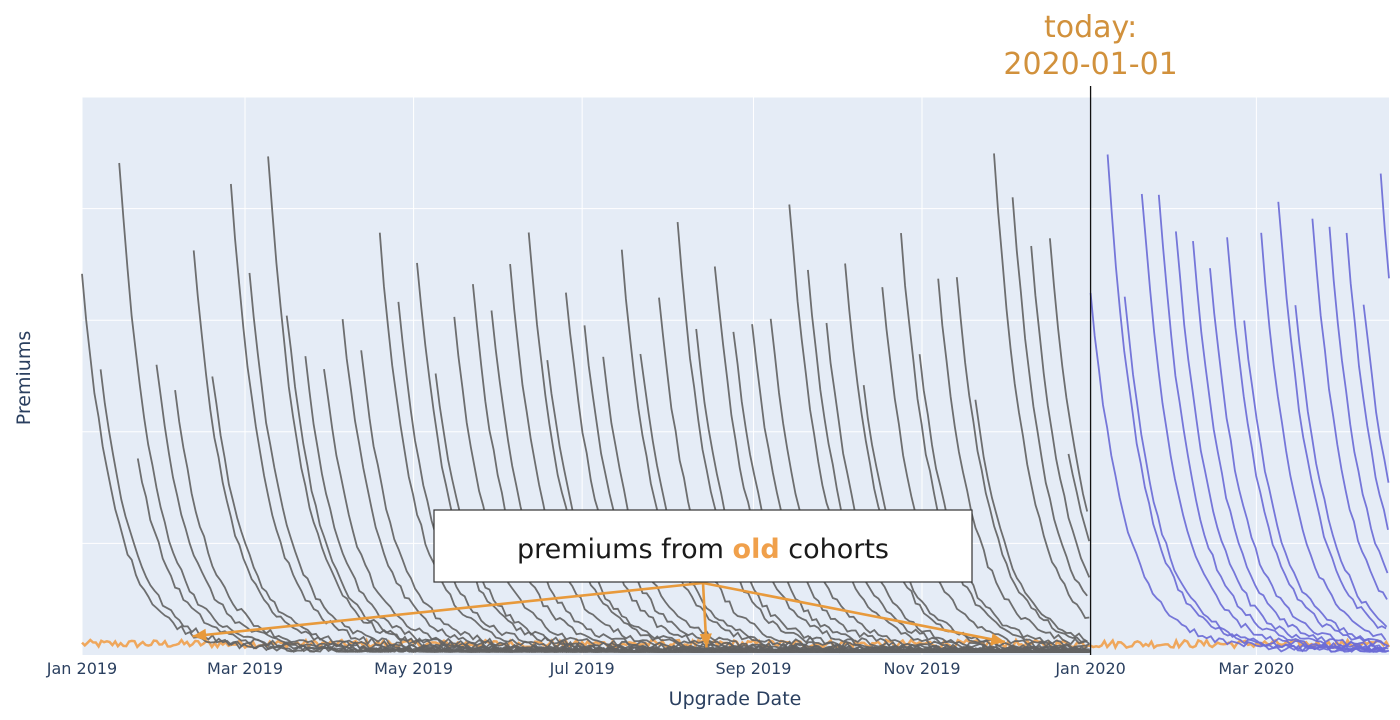 Image resolution: width=1400 pixels, height=720 pixels. I want to click on callout-arrows, so click(599, 614).